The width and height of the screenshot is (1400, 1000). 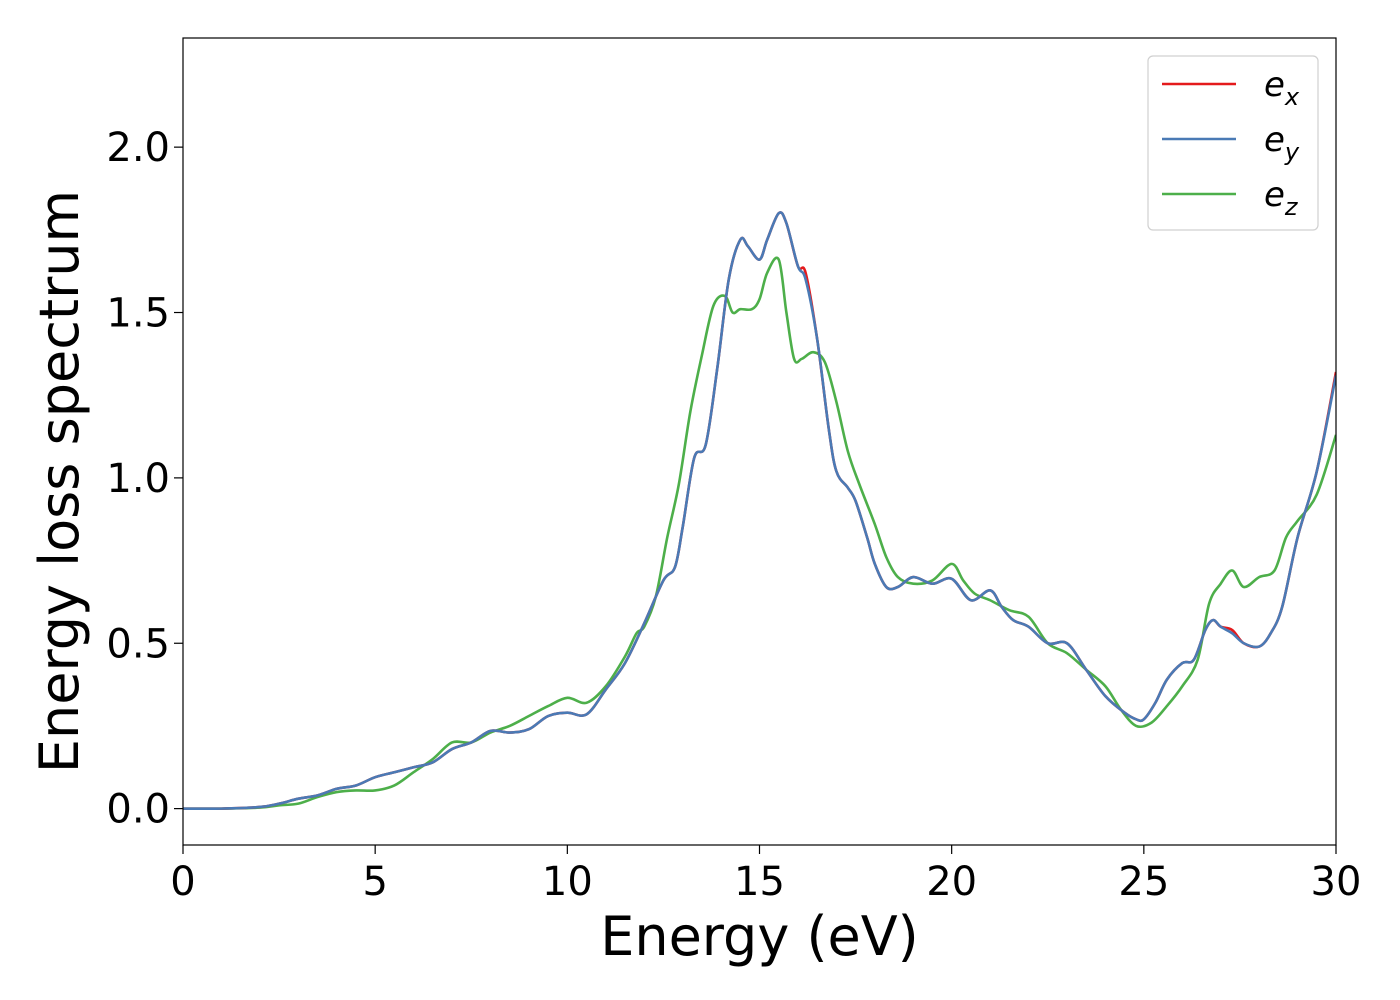 What do you see at coordinates (567, 882) in the screenshot?
I see `x-tick-label: 10` at bounding box center [567, 882].